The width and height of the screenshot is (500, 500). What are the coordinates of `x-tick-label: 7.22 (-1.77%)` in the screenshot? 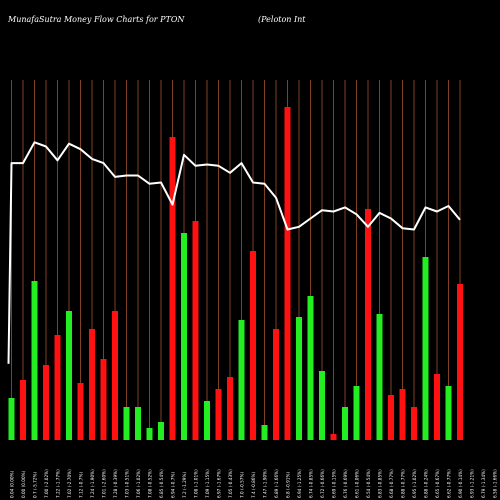 It's located at (58, 483).